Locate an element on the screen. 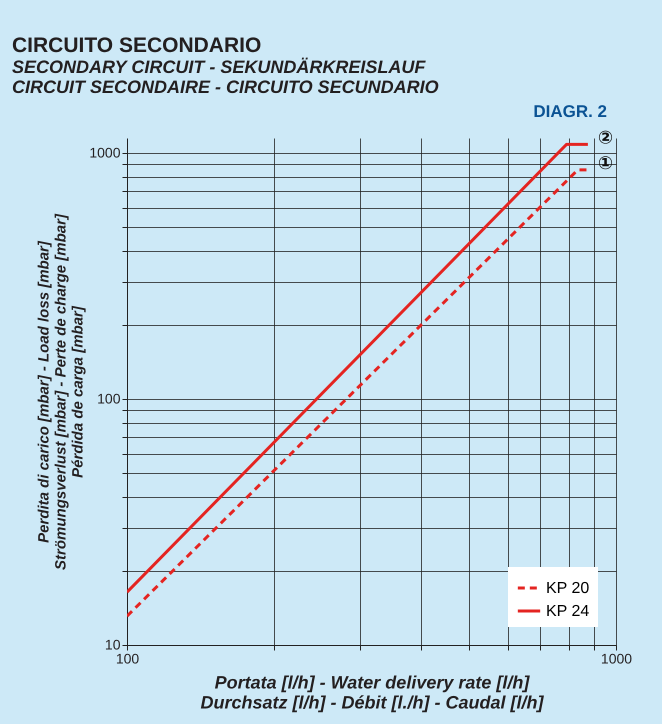  chart-title: CIRCUITO SECONDARIO is located at coordinates (137, 45).